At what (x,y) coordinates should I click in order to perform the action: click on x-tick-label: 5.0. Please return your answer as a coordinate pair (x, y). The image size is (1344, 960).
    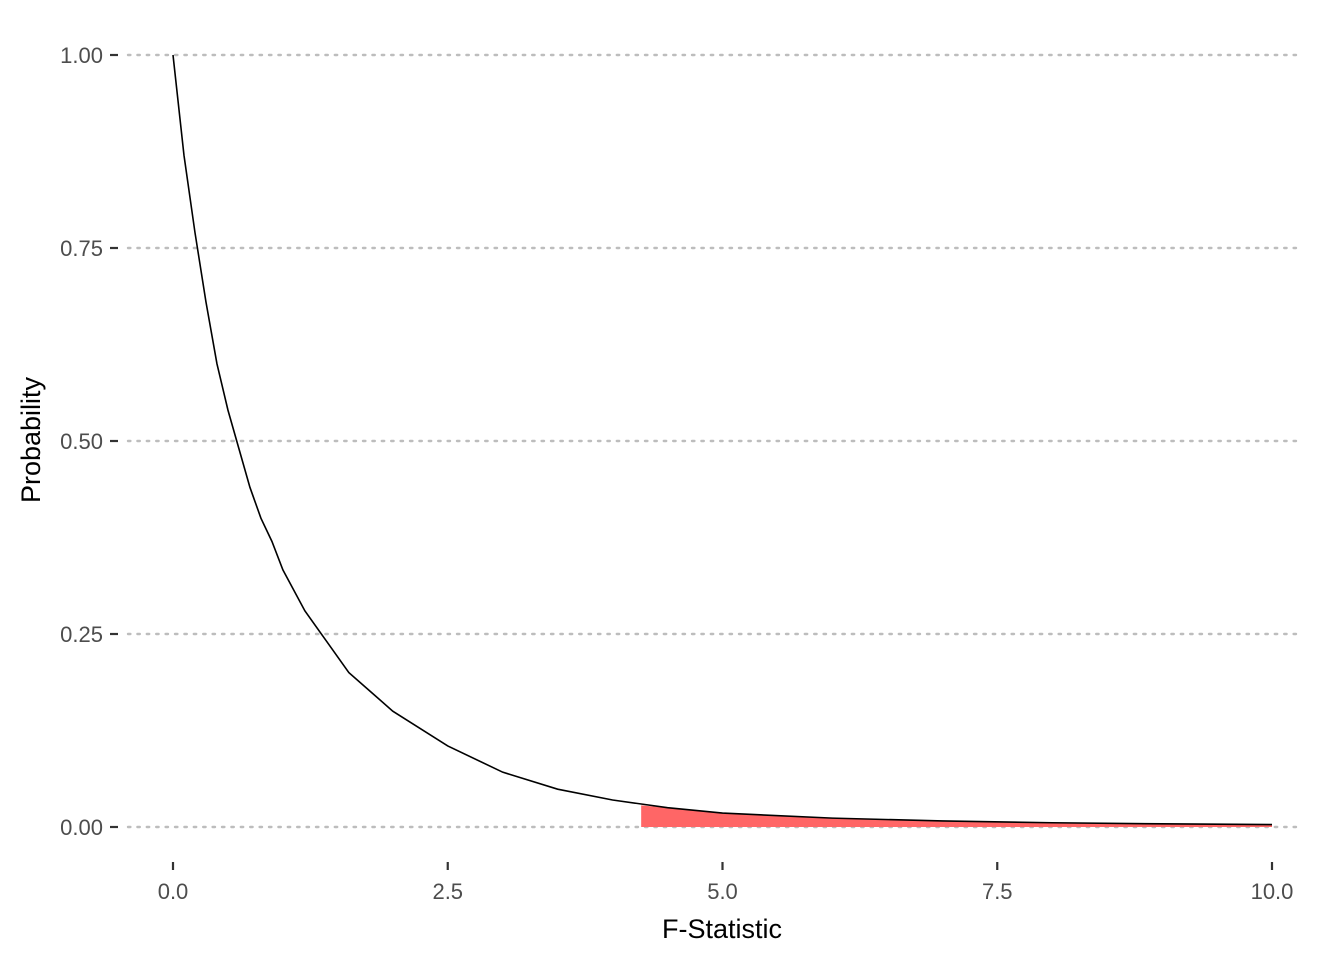
    Looking at the image, I should click on (722, 891).